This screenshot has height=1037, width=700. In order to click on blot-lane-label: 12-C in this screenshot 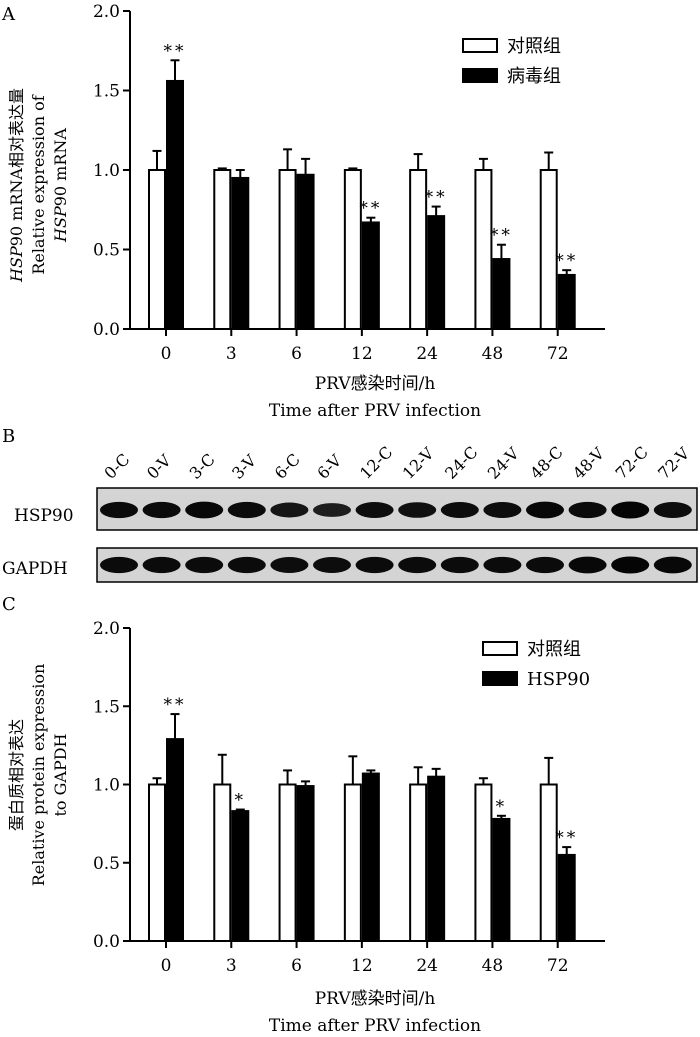, I will do `click(376, 463)`.